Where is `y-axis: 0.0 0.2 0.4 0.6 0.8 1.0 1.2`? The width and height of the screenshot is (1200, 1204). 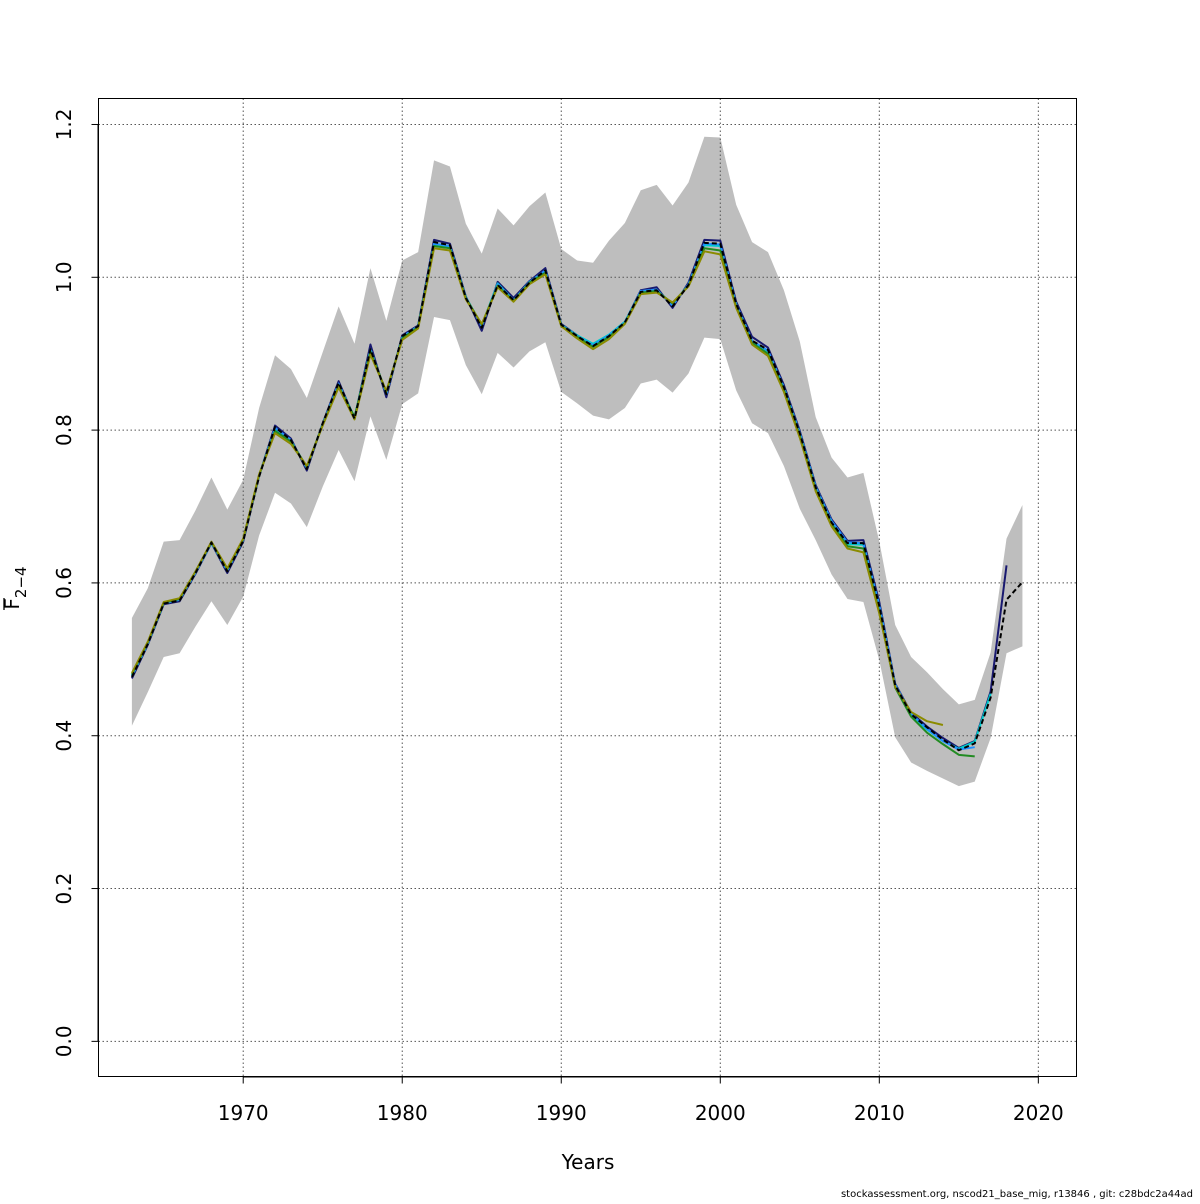 y-axis: 0.0 0.2 0.4 0.6 0.8 1.0 1.2 is located at coordinates (75, 583).